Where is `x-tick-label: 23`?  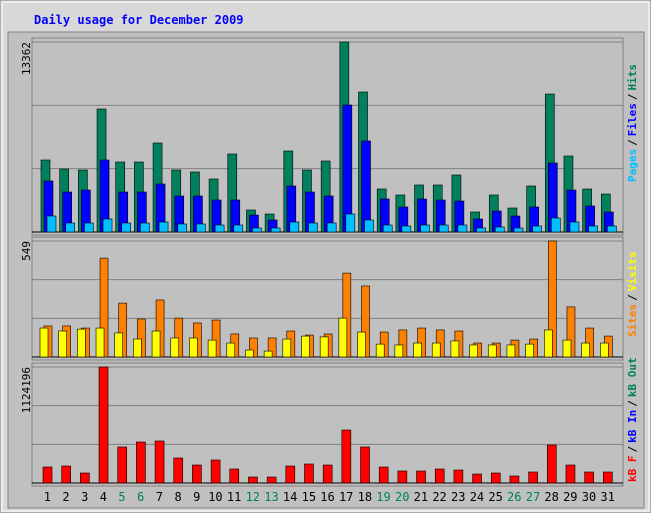
x-tick-label: 23 is located at coordinates (458, 497).